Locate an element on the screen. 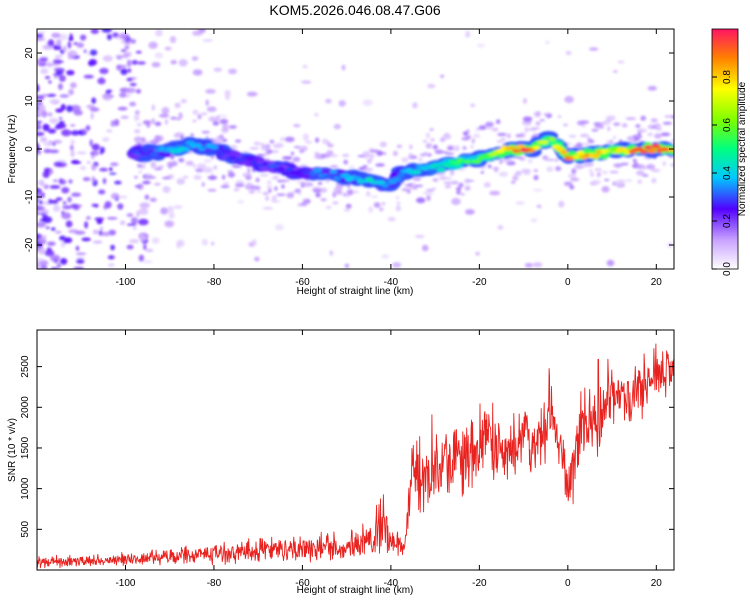  snr-y-tick-label: 500 is located at coordinates (25, 529).